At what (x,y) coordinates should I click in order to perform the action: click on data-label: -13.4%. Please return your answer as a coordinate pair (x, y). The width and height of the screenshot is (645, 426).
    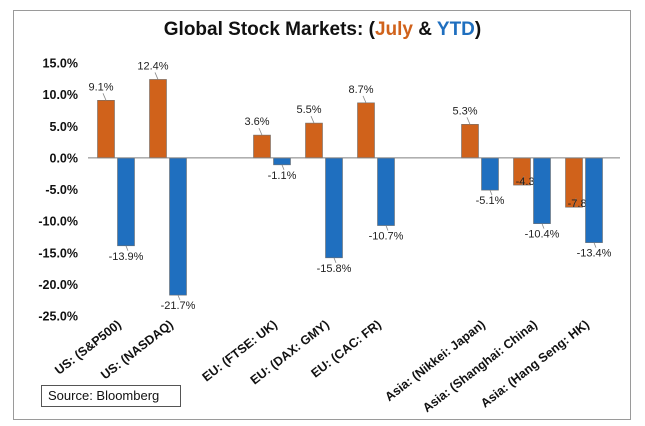
    Looking at the image, I should click on (594, 254).